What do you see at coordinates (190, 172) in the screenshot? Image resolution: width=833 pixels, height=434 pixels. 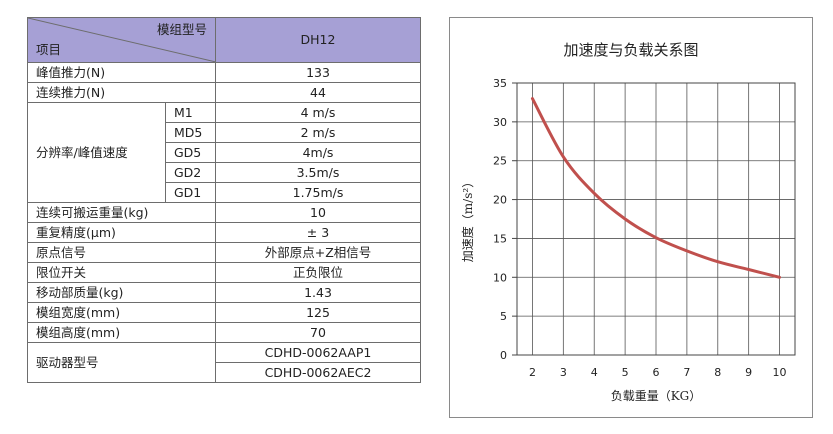 I see `row-sublabel: GD2` at bounding box center [190, 172].